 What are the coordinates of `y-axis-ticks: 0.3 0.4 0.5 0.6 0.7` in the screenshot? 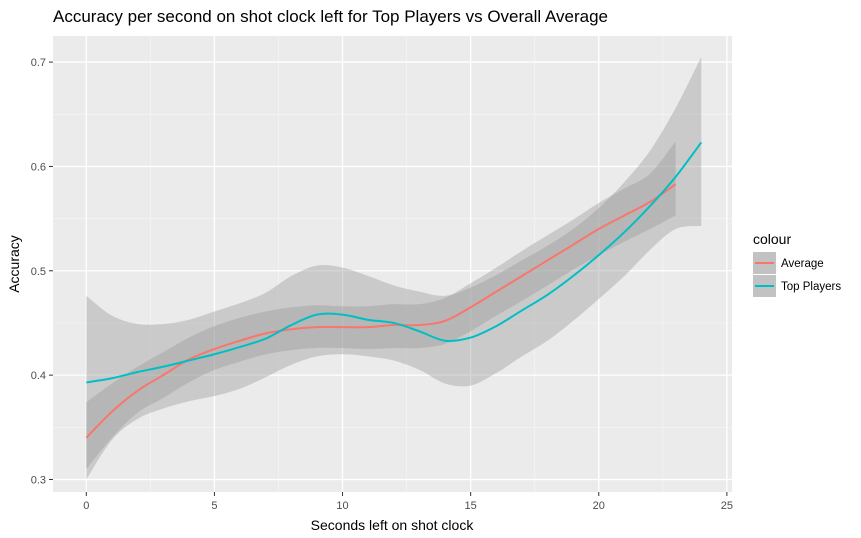 It's located at (42, 271).